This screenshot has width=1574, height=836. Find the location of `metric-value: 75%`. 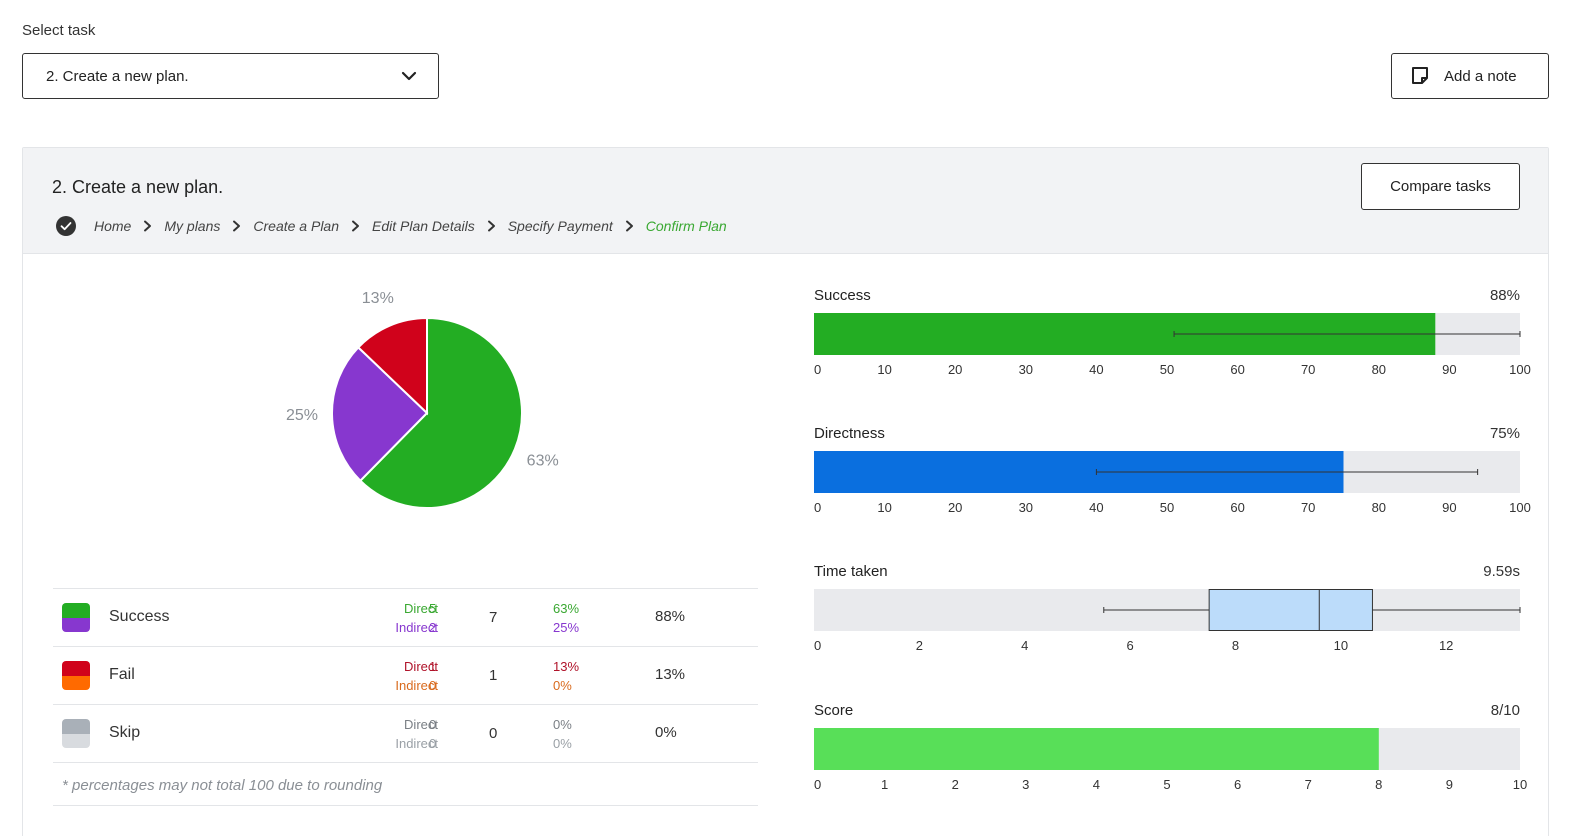

metric-value: 75% is located at coordinates (1504, 433).